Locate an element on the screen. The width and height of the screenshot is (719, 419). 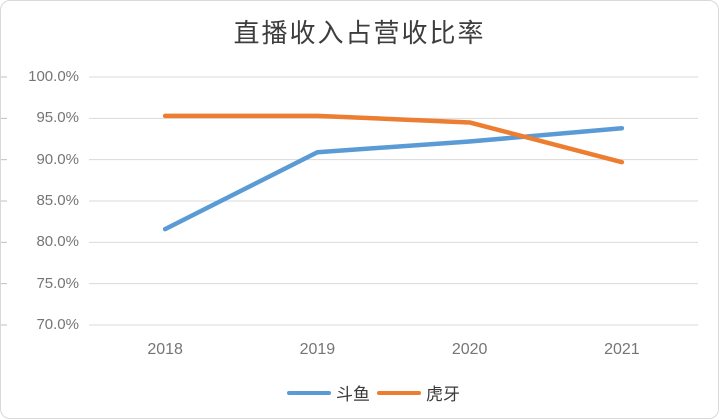
x-axis-tick-label: 2018 is located at coordinates (165, 349).